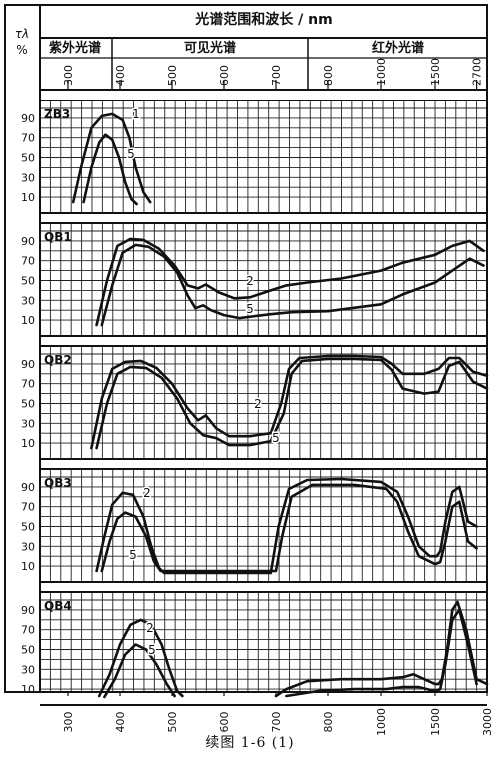 This screenshot has height=760, width=500. What do you see at coordinates (68, 75) in the screenshot?
I see `top-tick-label: 300` at bounding box center [68, 75].